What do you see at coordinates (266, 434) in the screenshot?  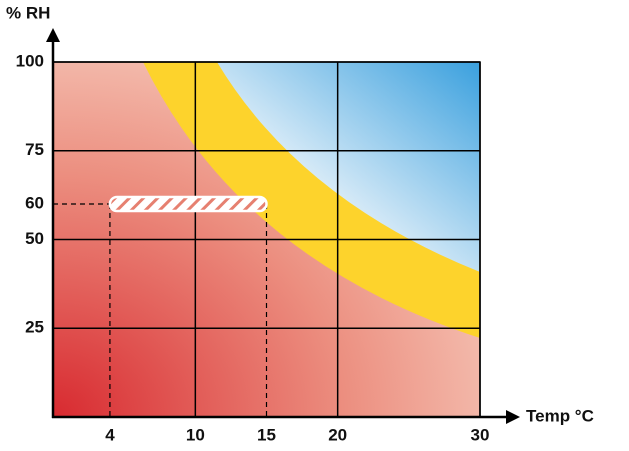 I see `x-tick-label: 15` at bounding box center [266, 434].